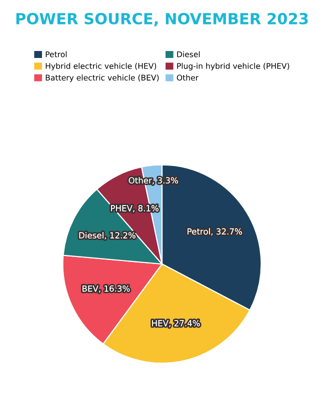  I want to click on data-label: HEV, 27.4%, so click(176, 324).